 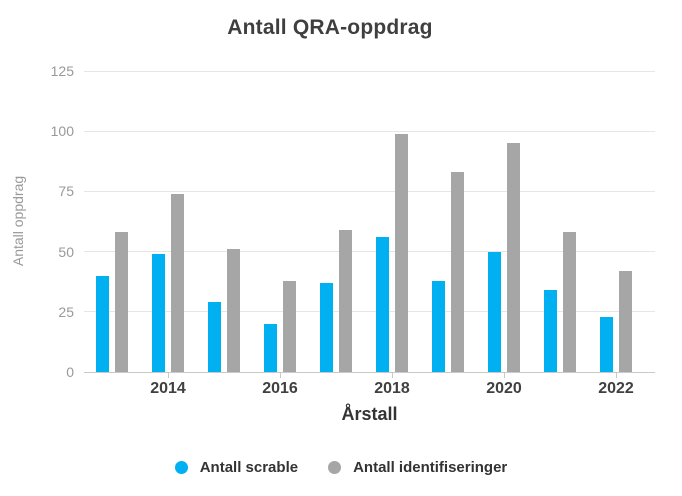 What do you see at coordinates (326, 327) in the screenshot?
I see `bar-antall-scrable-2017` at bounding box center [326, 327].